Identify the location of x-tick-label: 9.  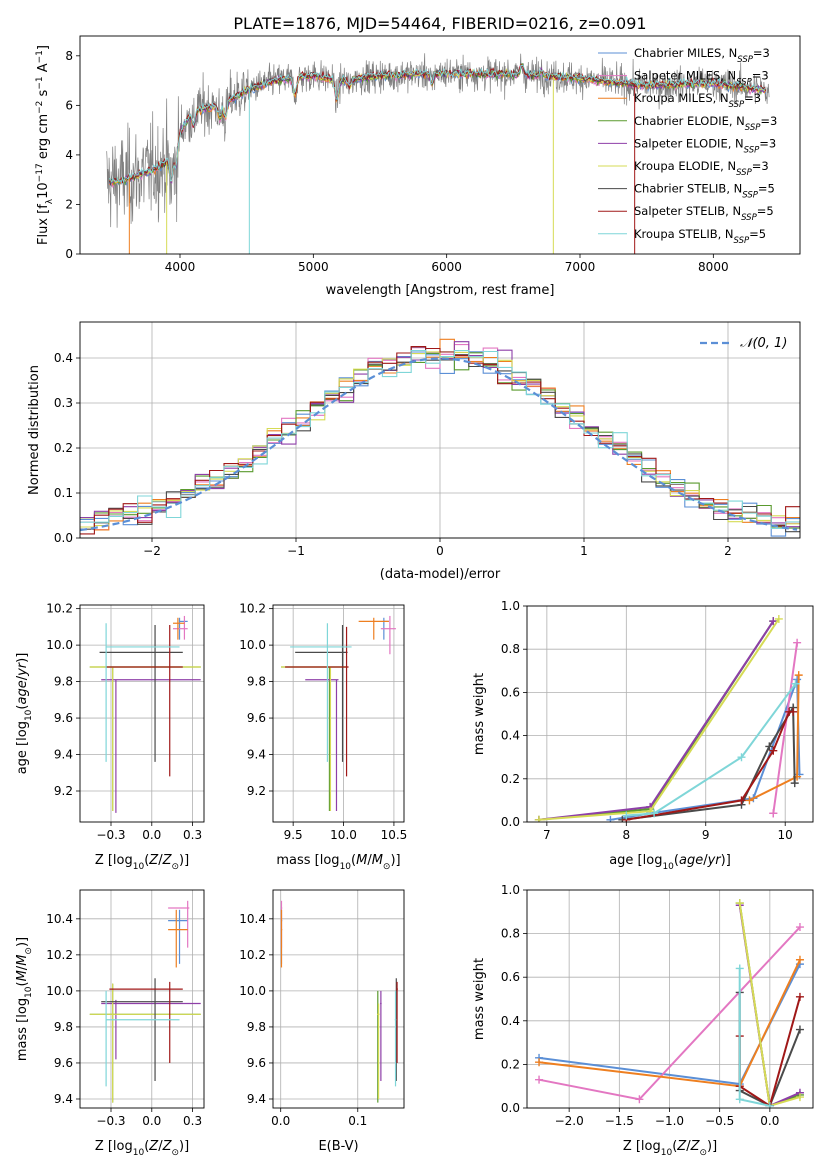
(706, 835).